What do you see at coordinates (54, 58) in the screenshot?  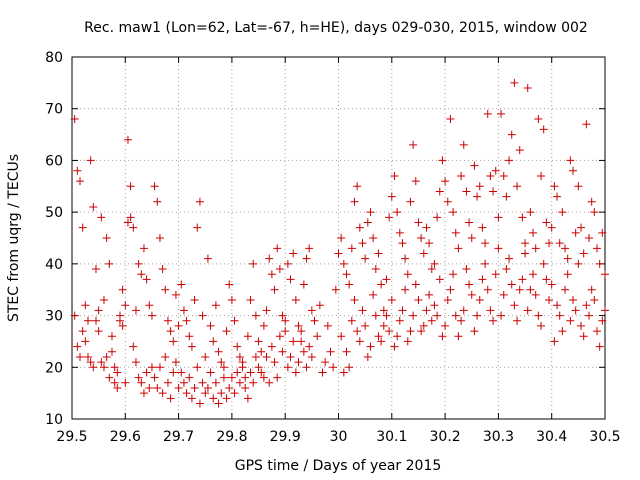 I see `y-tick-label: 80` at bounding box center [54, 58].